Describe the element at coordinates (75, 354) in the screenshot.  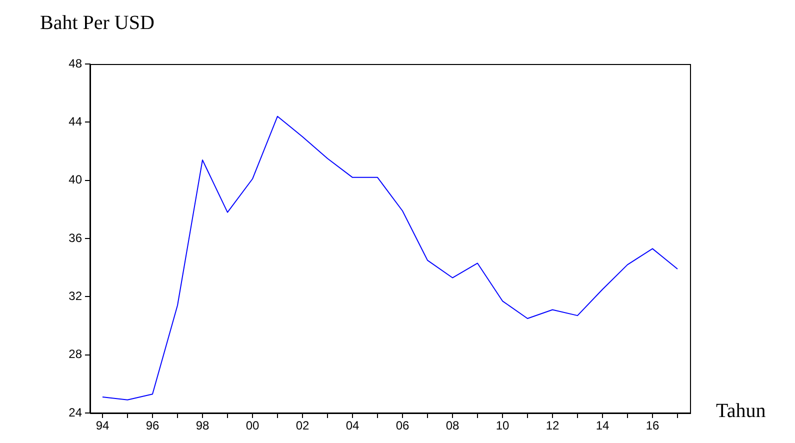
I see `y-tick-label: 28` at that location.